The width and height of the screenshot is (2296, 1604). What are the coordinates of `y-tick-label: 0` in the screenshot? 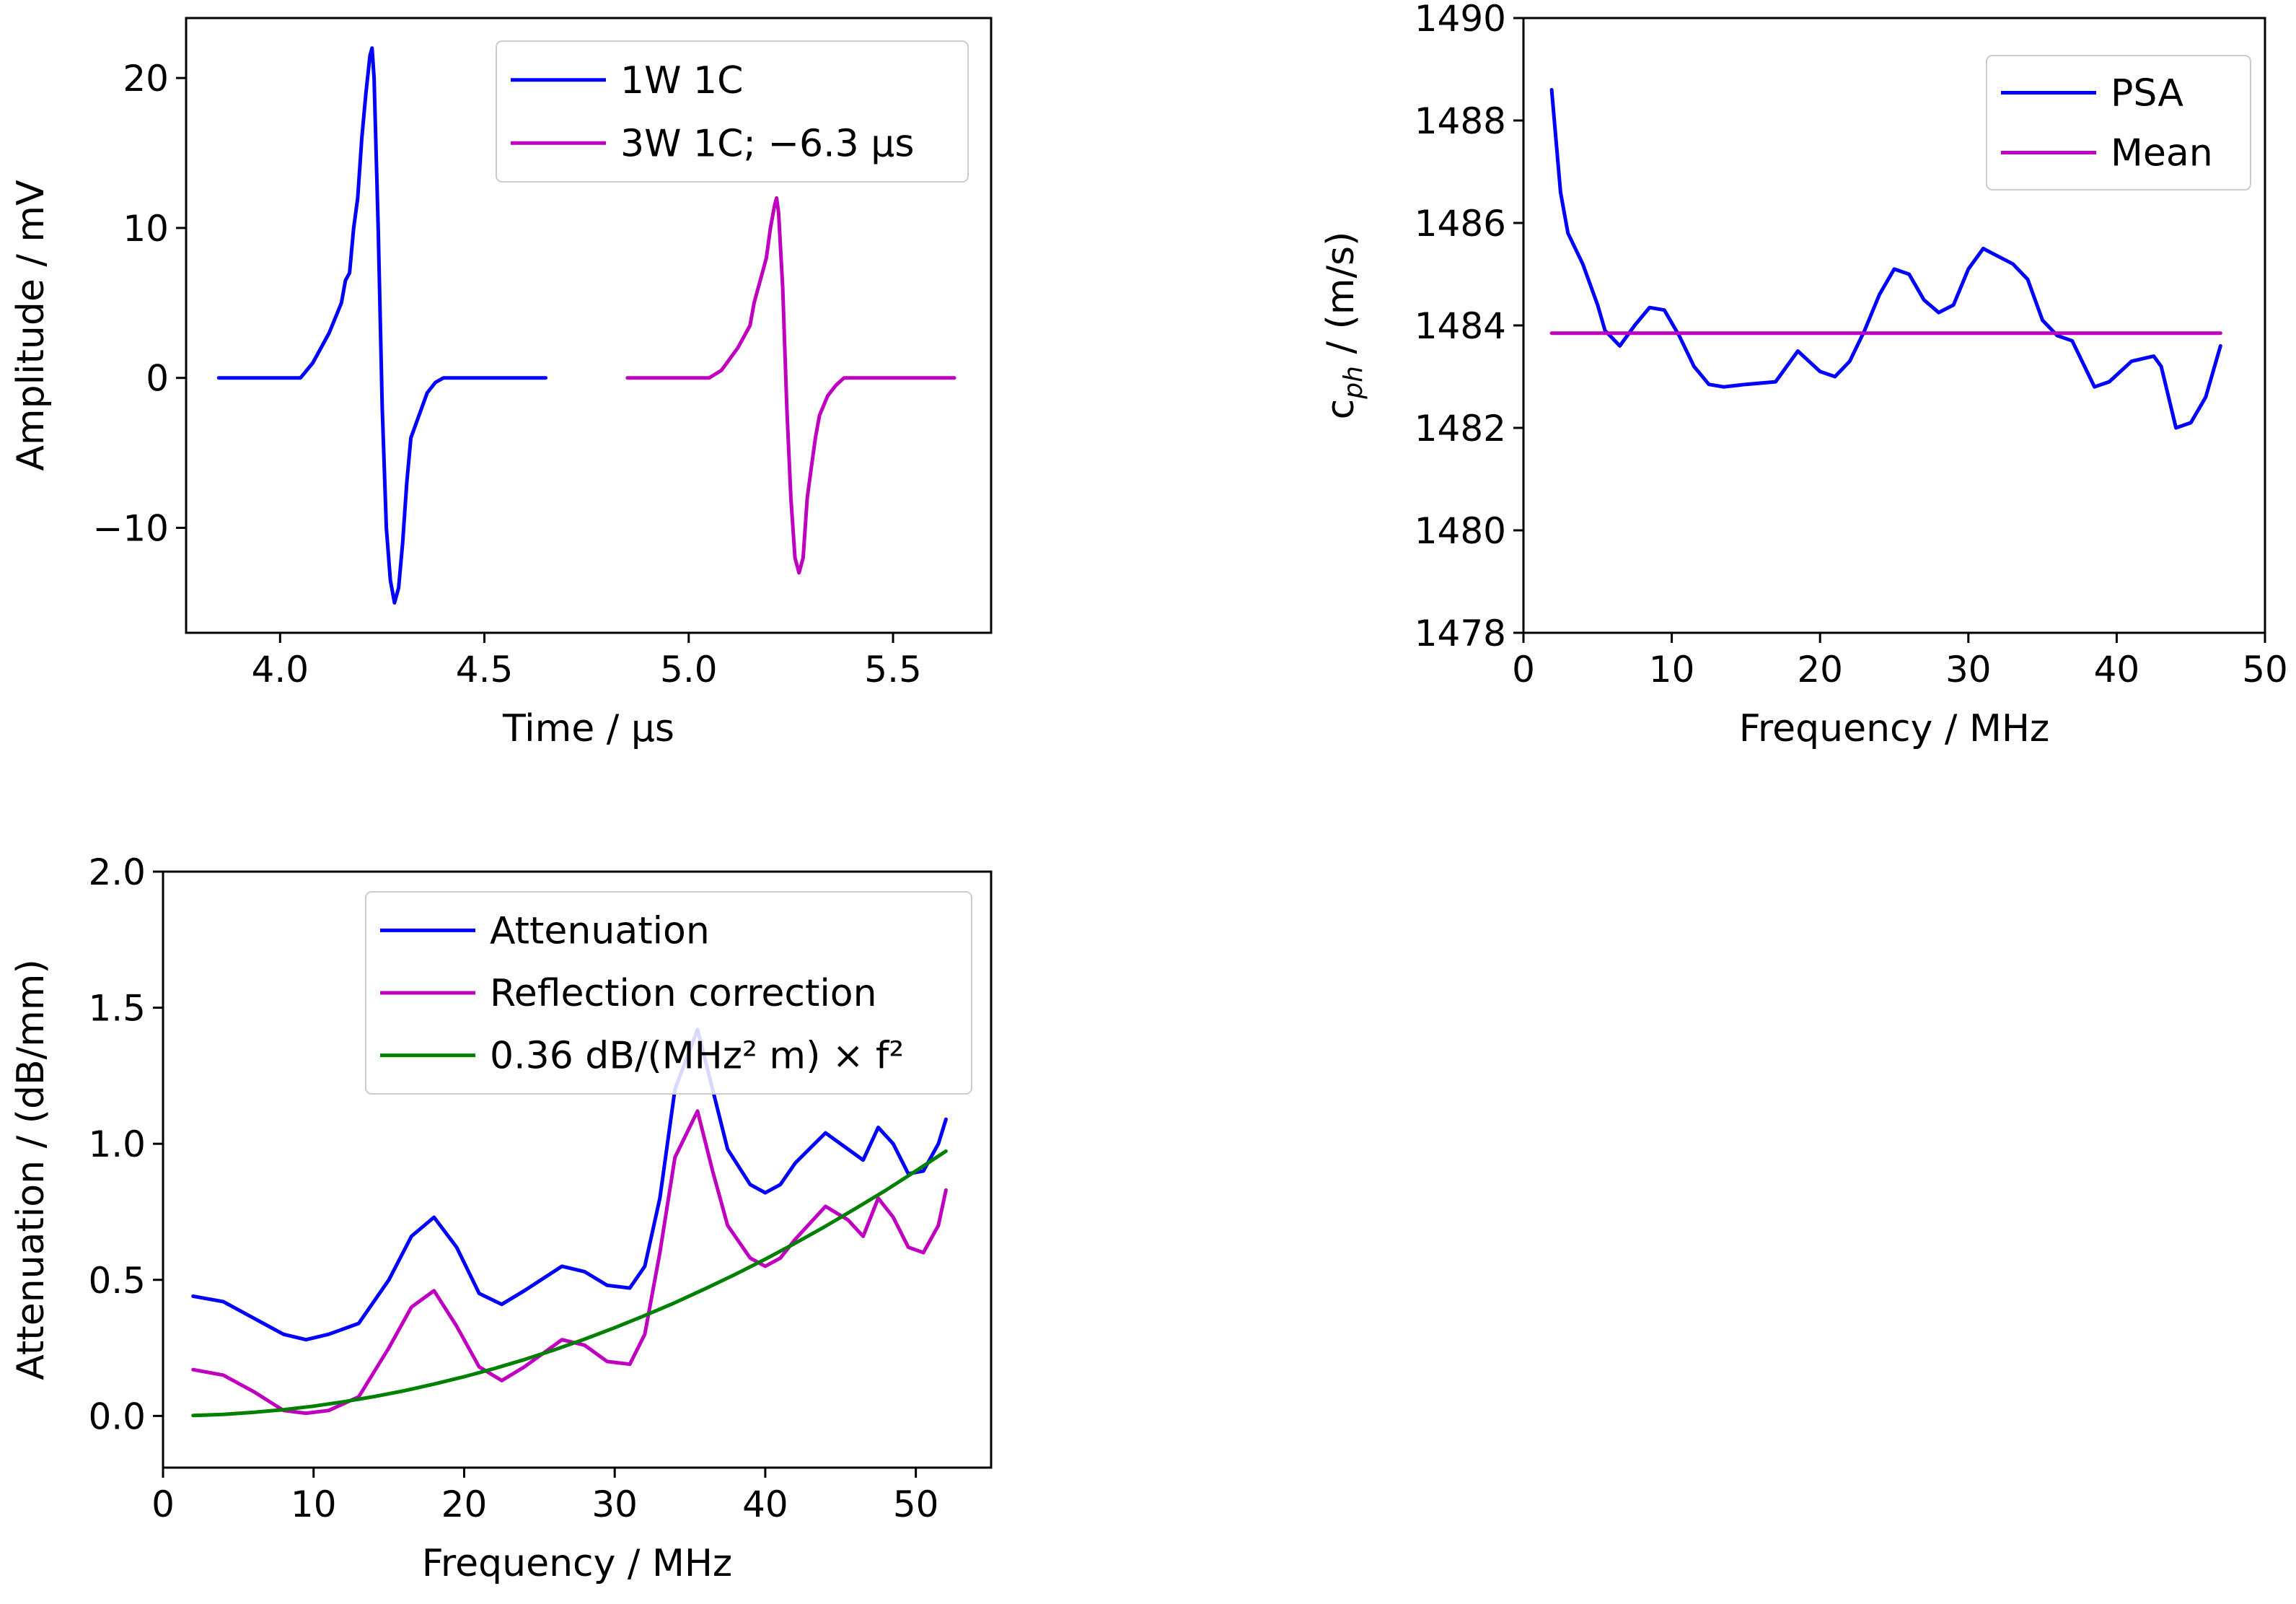 It's located at (157, 379).